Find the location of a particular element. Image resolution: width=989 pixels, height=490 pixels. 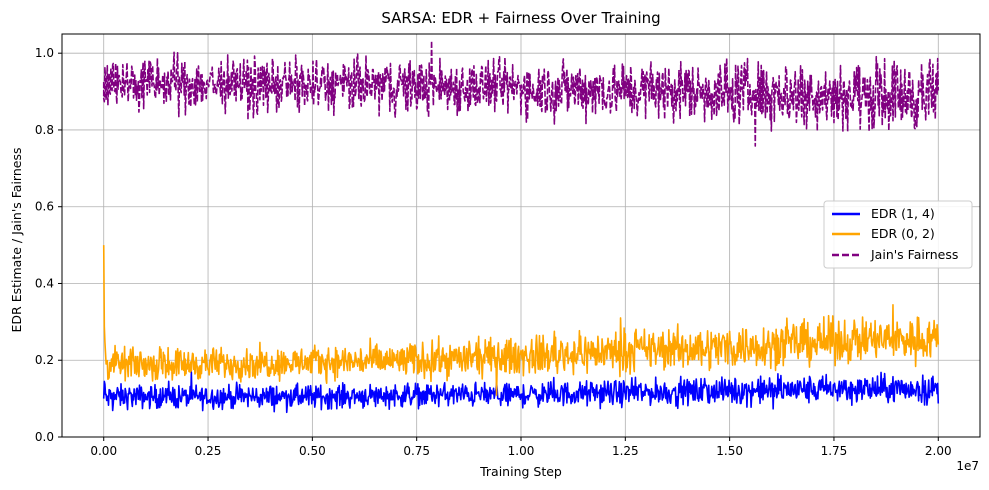

x-tick-label: 0.75 is located at coordinates (416, 451).